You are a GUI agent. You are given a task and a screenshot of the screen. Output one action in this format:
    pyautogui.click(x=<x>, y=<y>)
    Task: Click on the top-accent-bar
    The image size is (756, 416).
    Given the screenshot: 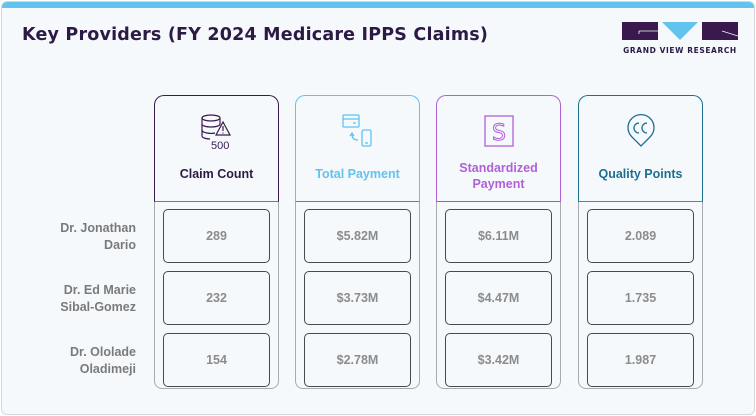 What is the action you would take?
    pyautogui.click(x=378, y=5)
    